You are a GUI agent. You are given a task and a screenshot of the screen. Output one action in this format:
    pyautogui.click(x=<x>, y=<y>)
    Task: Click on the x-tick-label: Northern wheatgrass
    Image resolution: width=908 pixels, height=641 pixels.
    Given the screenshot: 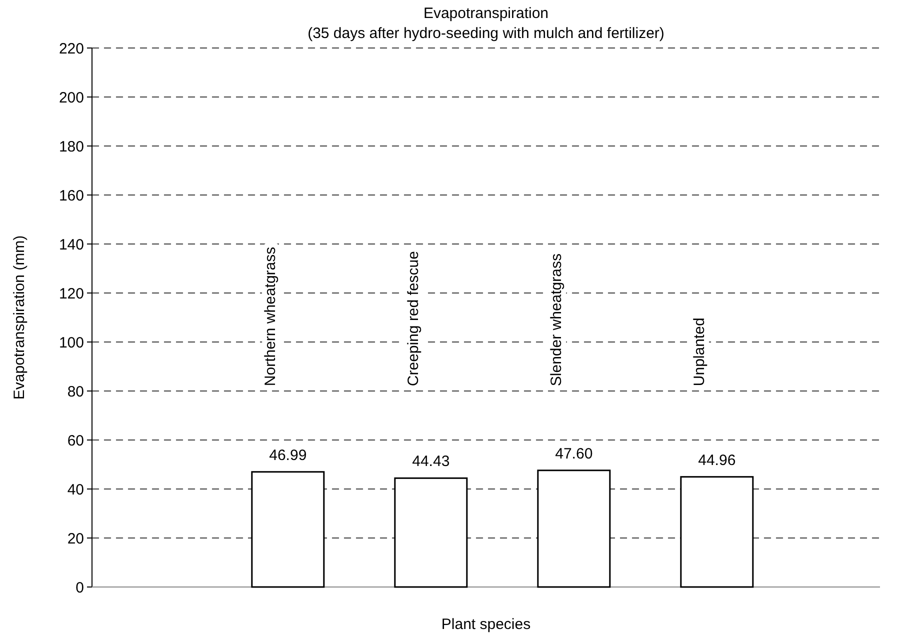 What is the action you would take?
    pyautogui.click(x=270, y=316)
    